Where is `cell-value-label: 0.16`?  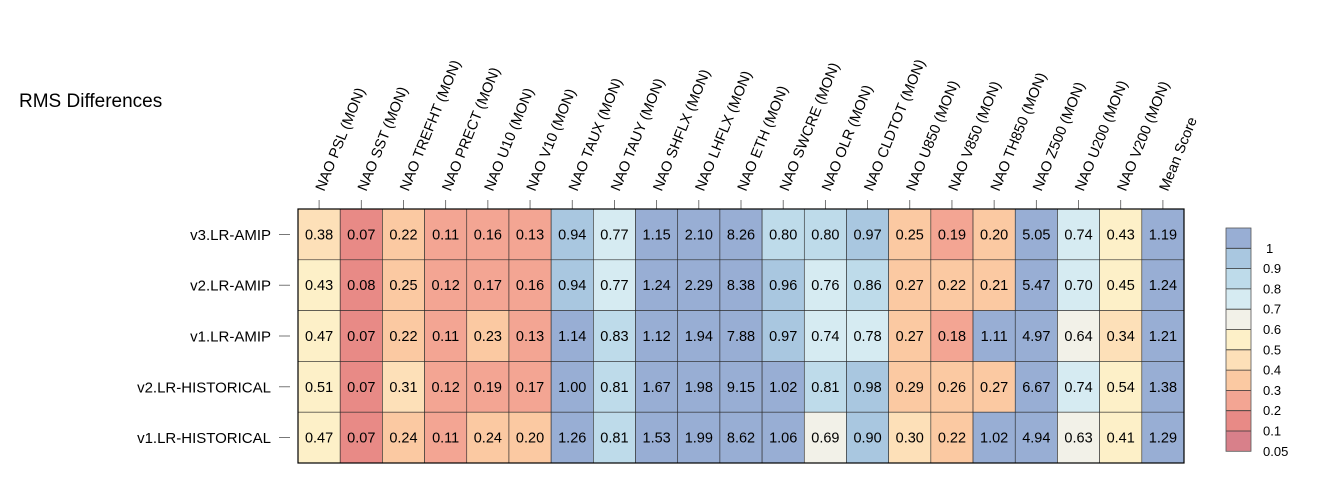 cell-value-label: 0.16 is located at coordinates (530, 286).